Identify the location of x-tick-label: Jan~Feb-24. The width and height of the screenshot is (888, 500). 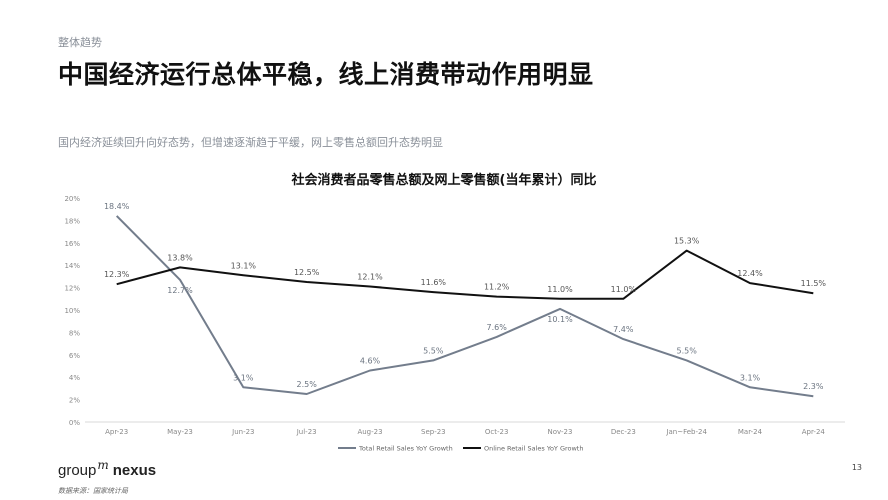
(686, 432).